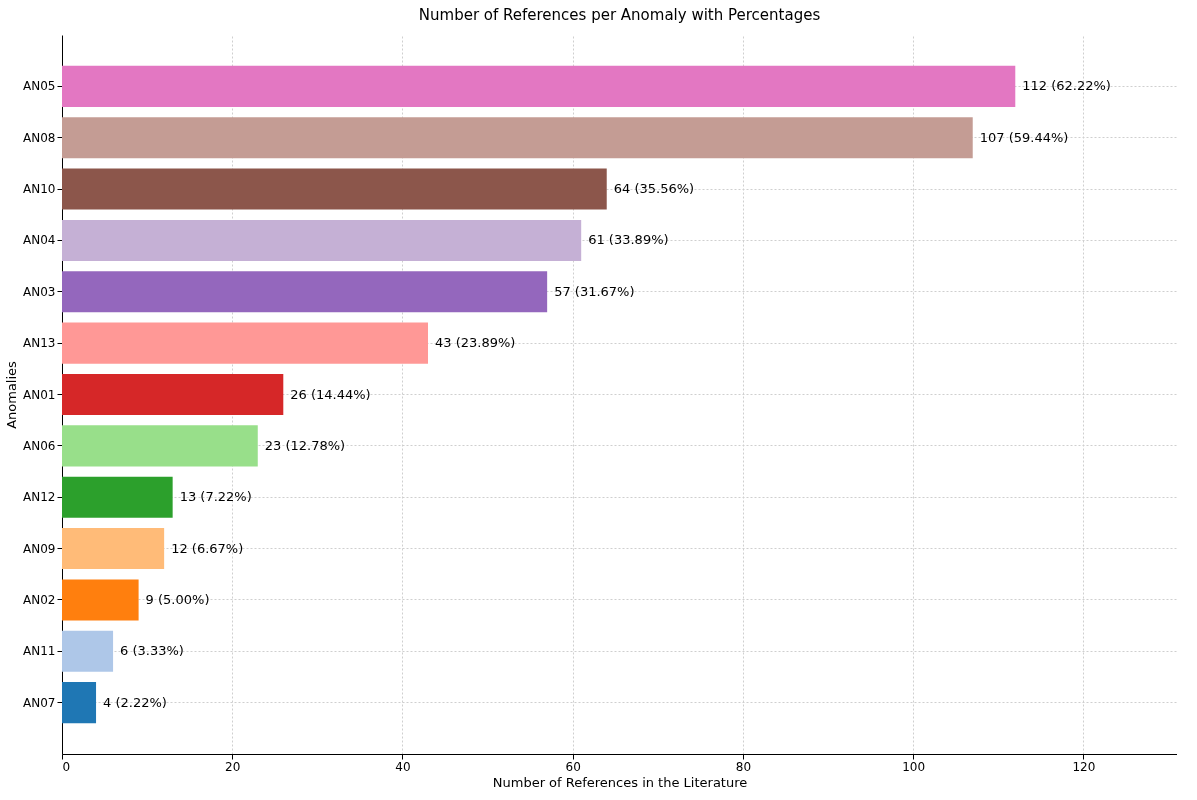 Image resolution: width=1197 pixels, height=800 pixels. What do you see at coordinates (39, 548) in the screenshot?
I see `y-tick-label: AN09` at bounding box center [39, 548].